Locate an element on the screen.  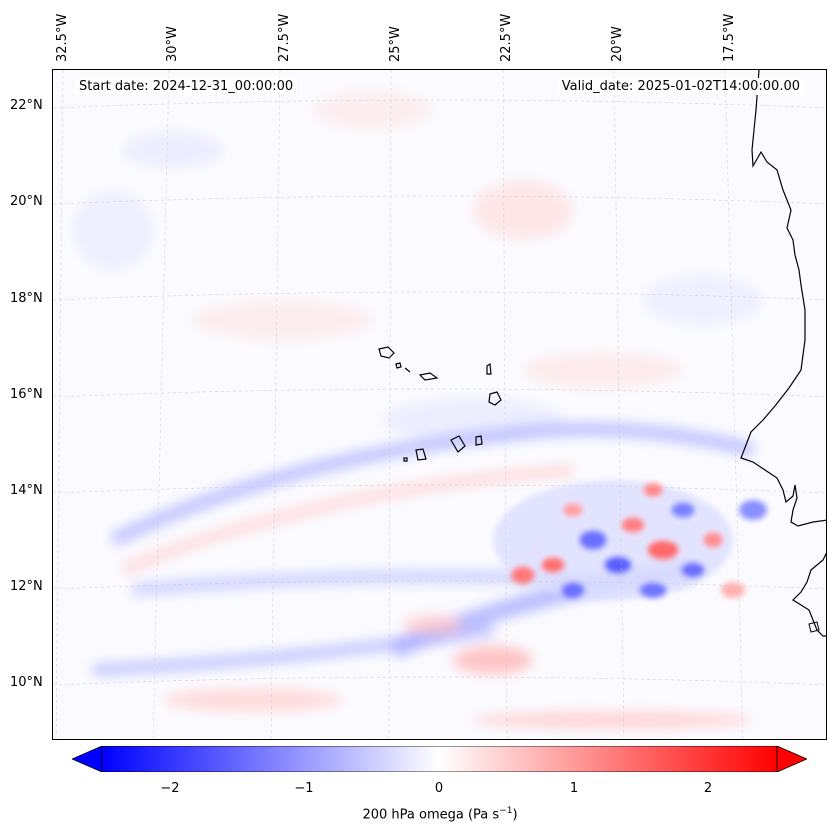
colorbar-gradient is located at coordinates (439, 761).